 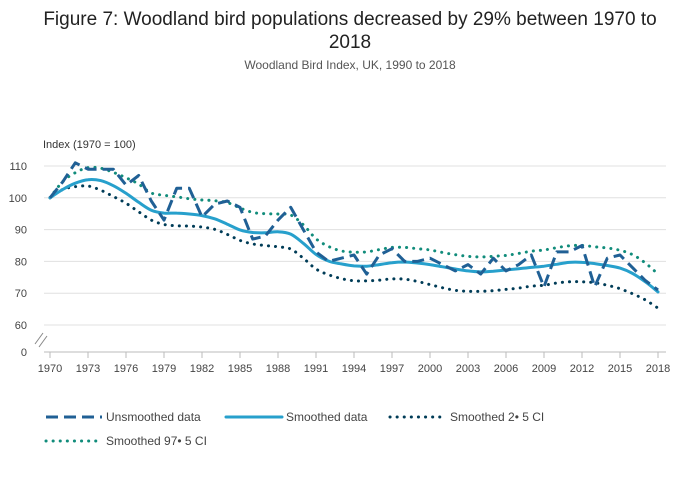 What do you see at coordinates (430, 369) in the screenshot?
I see `x-tick-label: 2000` at bounding box center [430, 369].